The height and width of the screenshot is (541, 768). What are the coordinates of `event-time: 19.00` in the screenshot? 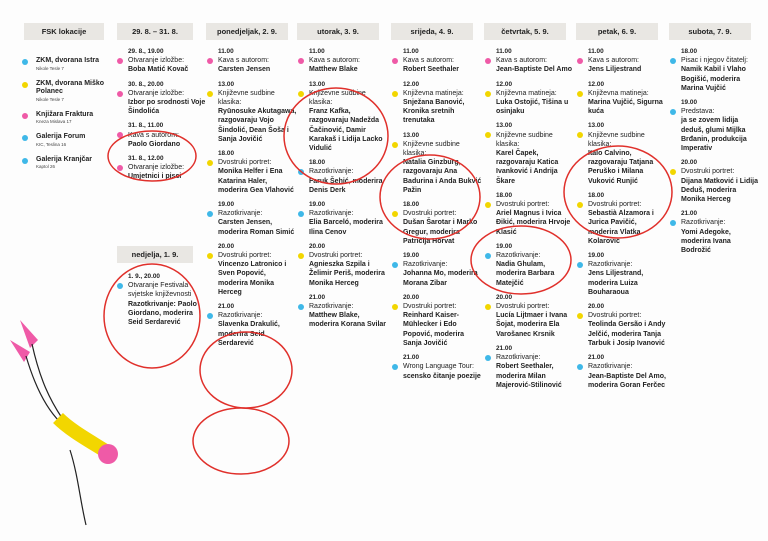 It's located at (317, 205).